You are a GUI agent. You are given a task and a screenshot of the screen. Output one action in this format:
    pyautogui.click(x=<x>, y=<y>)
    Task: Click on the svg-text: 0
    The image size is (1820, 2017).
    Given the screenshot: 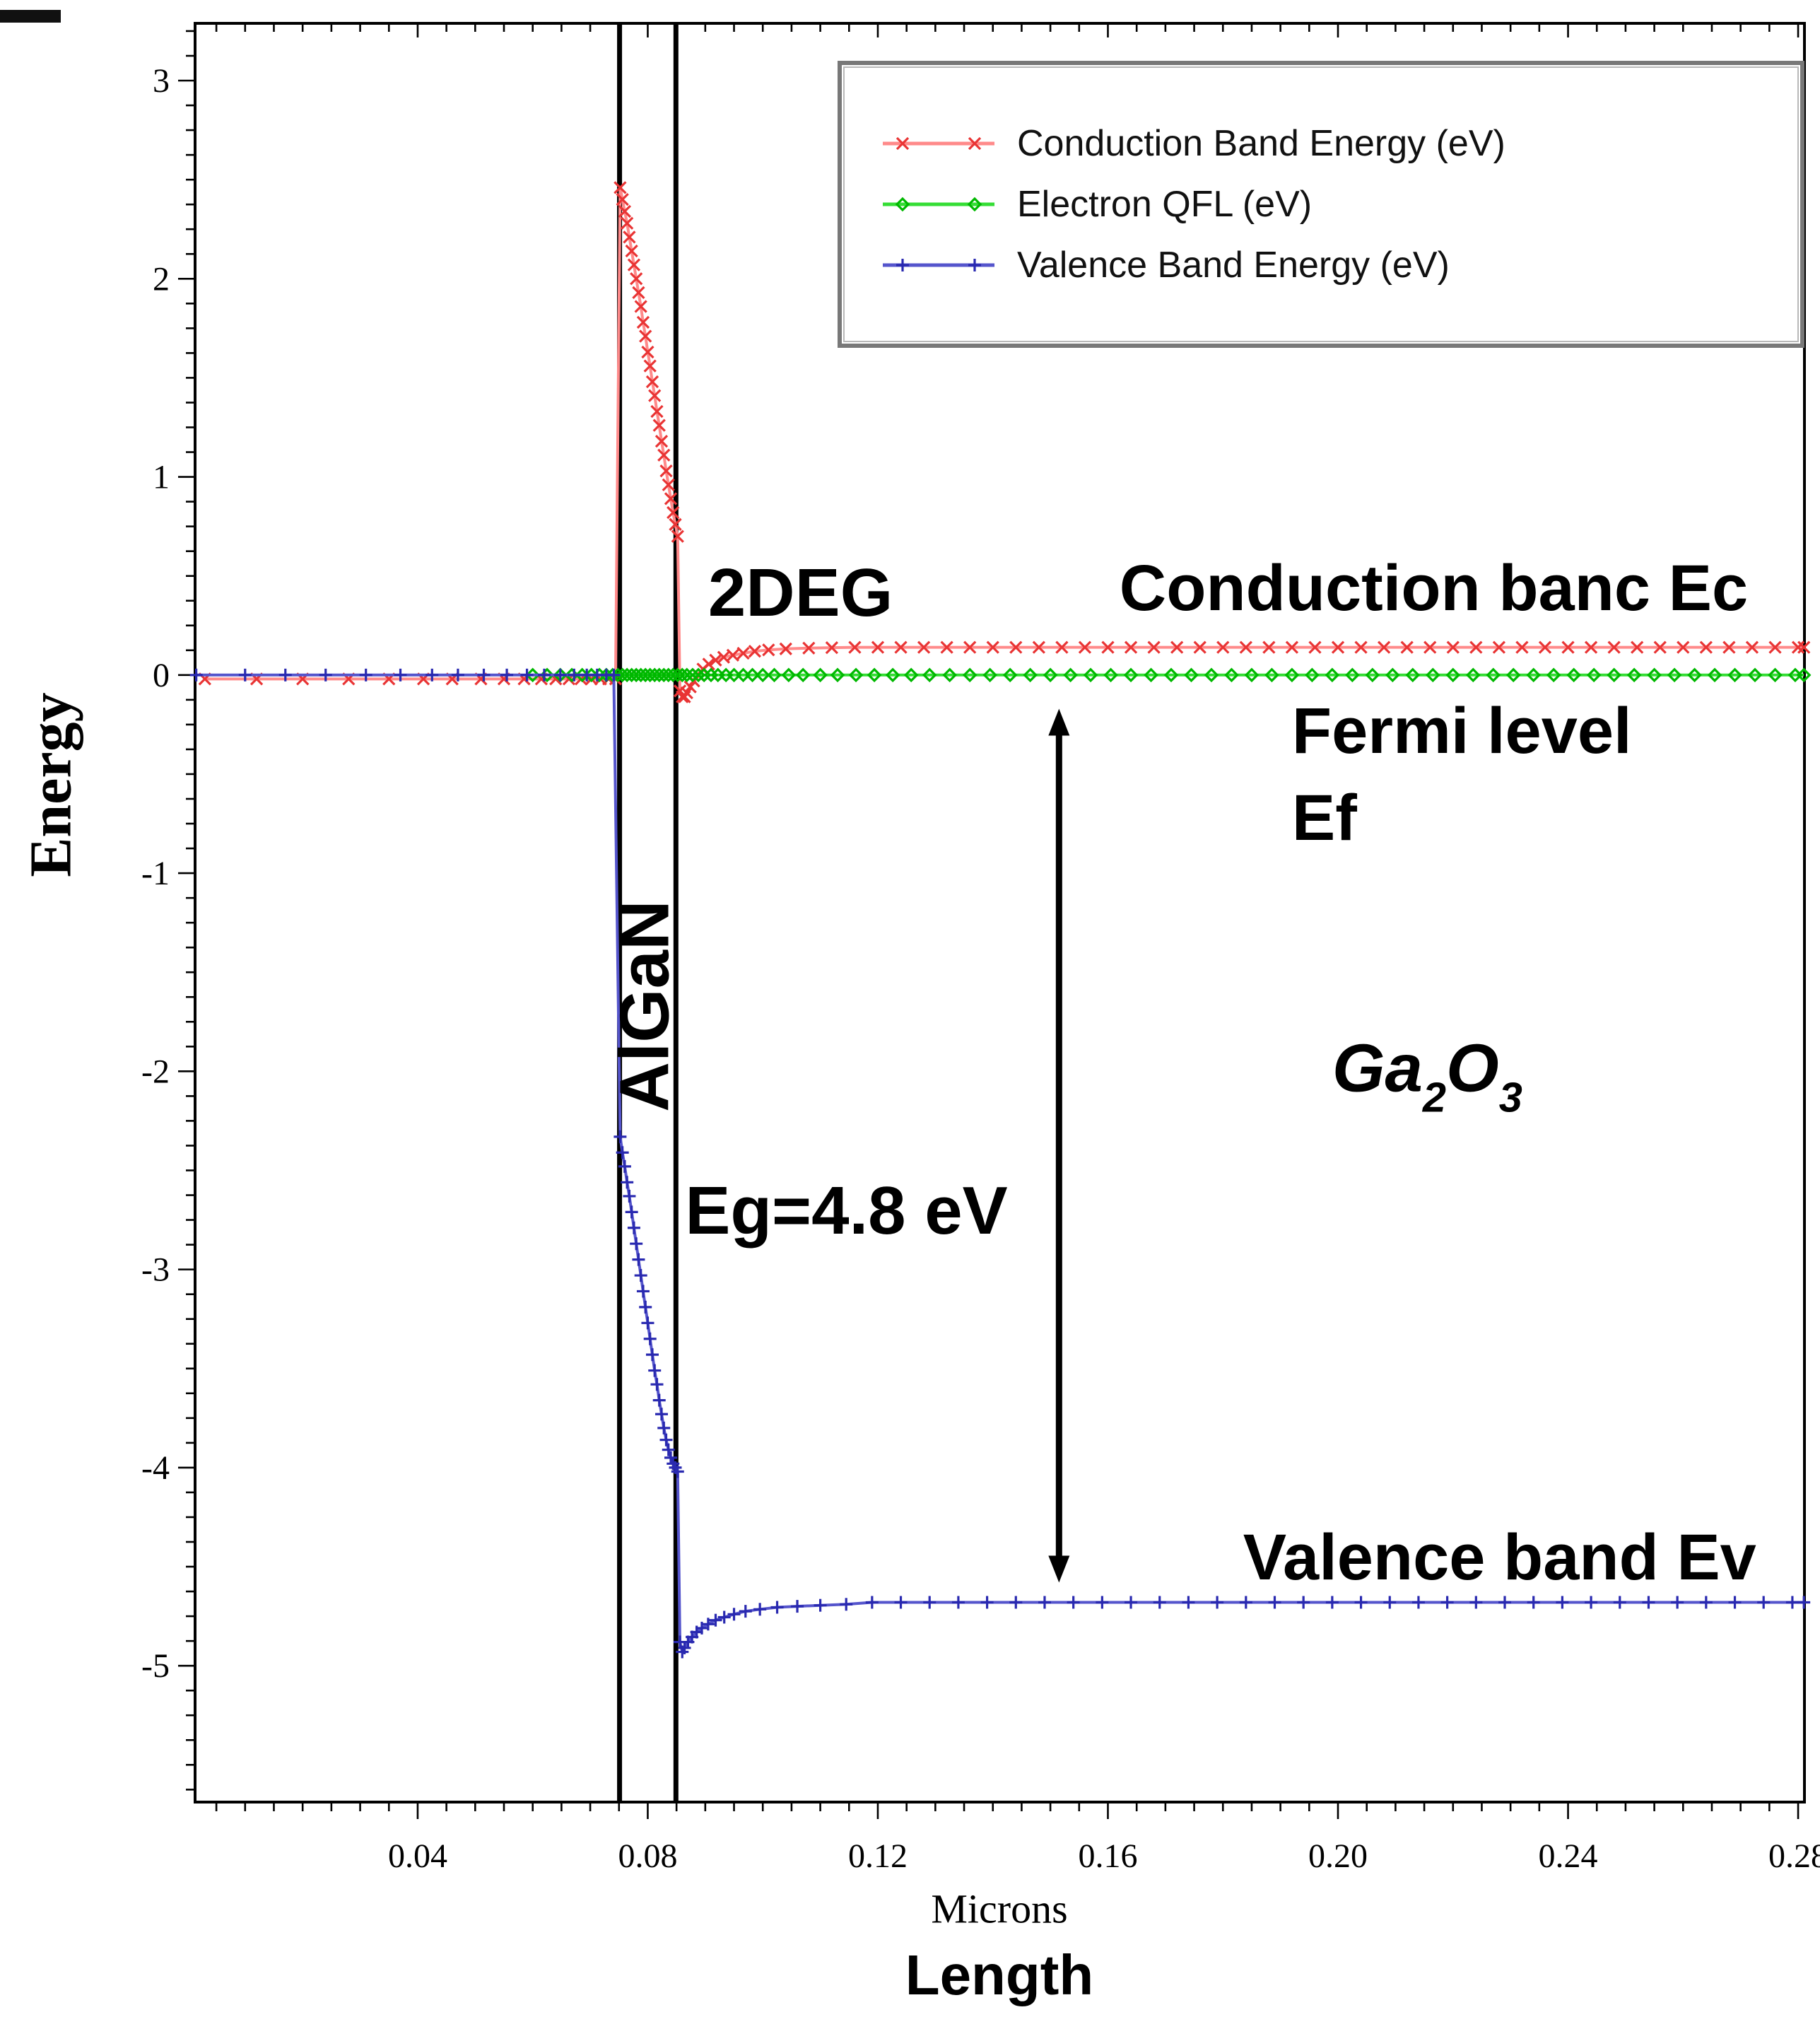 What is the action you would take?
    pyautogui.click(x=161, y=675)
    